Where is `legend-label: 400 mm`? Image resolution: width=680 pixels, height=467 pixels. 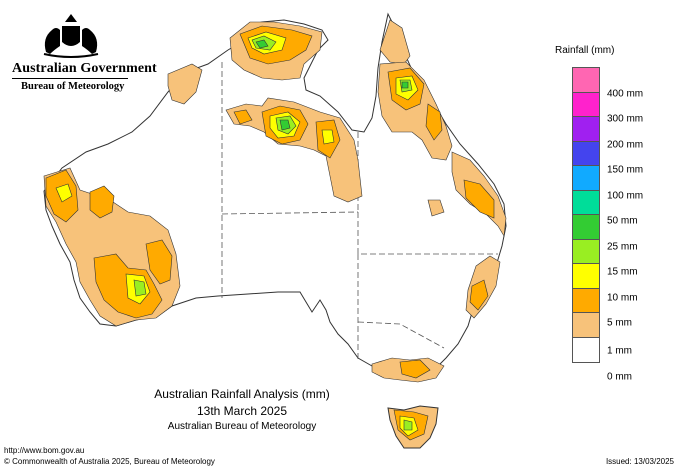
legend-label: 400 mm is located at coordinates (625, 94).